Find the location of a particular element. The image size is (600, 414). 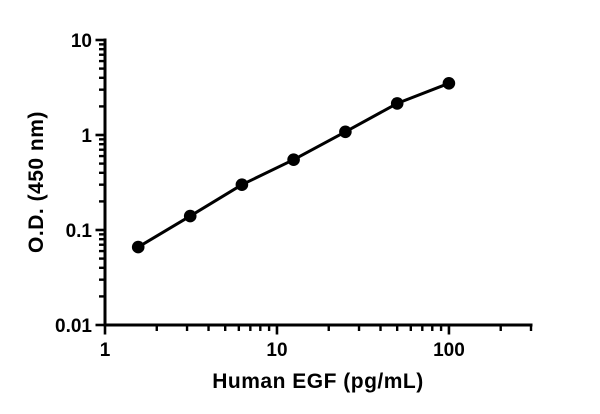

y-tick-label: 1 is located at coordinates (86, 136).